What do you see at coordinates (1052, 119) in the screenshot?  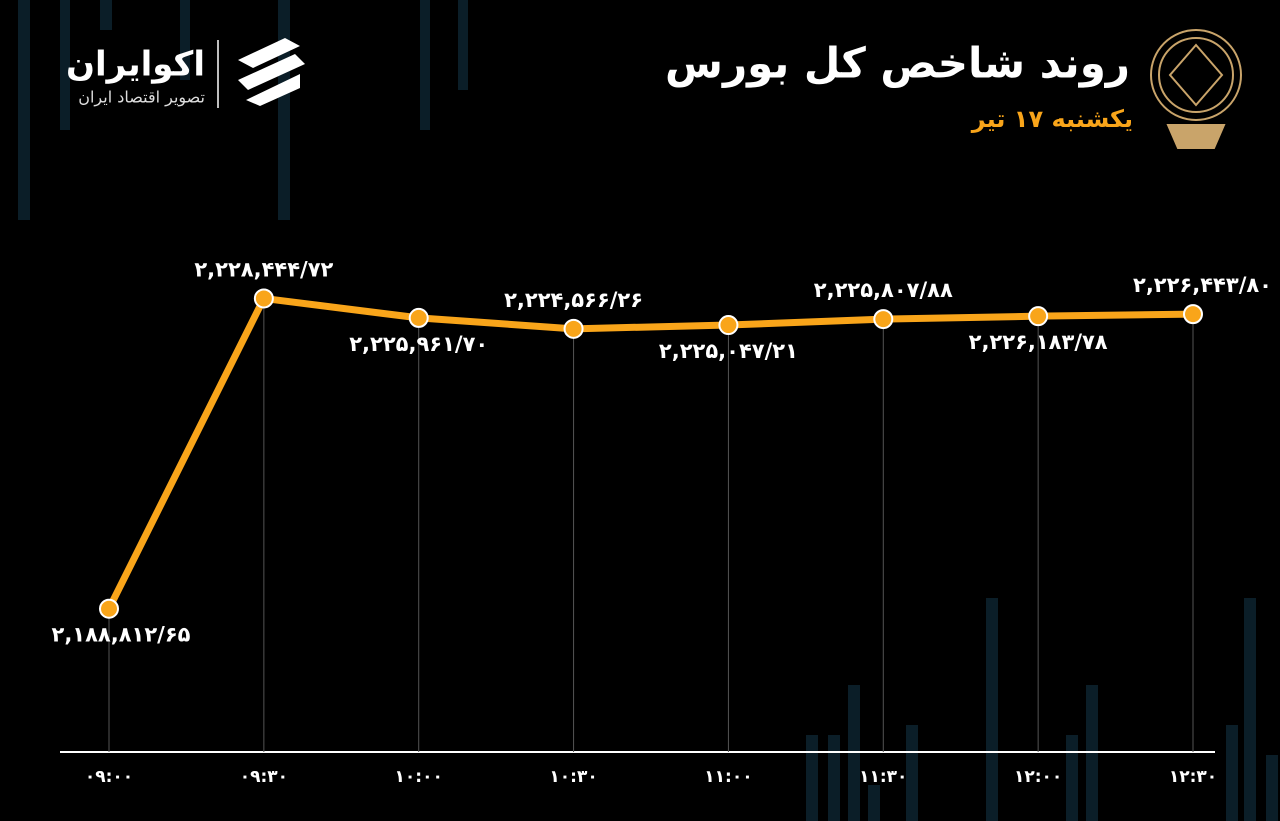 I see `chart-subtitle: یکشنبه ۱۷ تیر` at bounding box center [1052, 119].